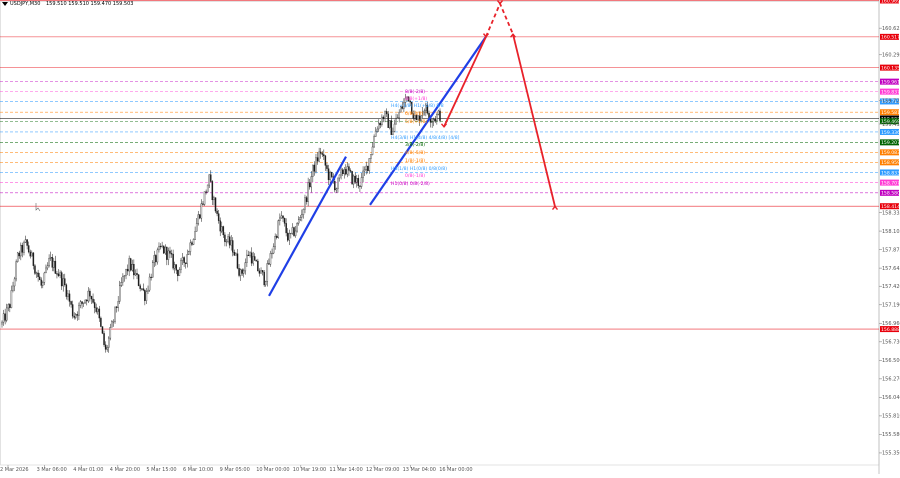  I want to click on level-tag-label: 159.581, so click(890, 113).